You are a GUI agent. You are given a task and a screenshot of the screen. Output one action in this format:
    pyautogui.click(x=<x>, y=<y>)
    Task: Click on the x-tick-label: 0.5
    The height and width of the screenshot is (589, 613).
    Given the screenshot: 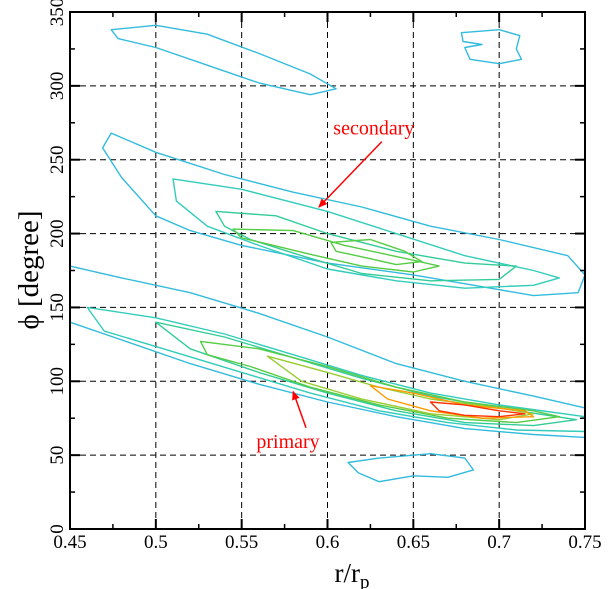 What is the action you would take?
    pyautogui.click(x=156, y=542)
    